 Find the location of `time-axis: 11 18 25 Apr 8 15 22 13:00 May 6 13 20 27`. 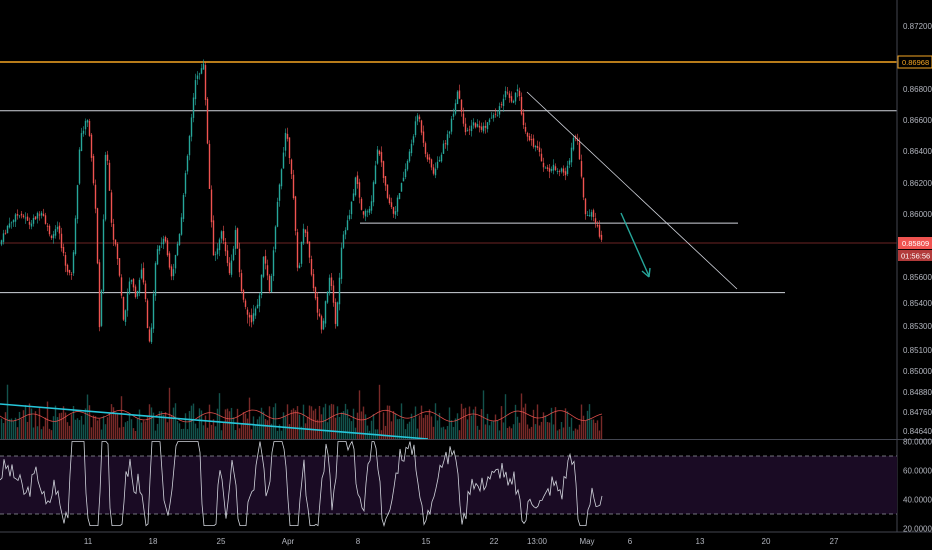

time-axis: 11 18 25 Apr 8 15 22 13:00 May 6 13 20 27 is located at coordinates (461, 541).